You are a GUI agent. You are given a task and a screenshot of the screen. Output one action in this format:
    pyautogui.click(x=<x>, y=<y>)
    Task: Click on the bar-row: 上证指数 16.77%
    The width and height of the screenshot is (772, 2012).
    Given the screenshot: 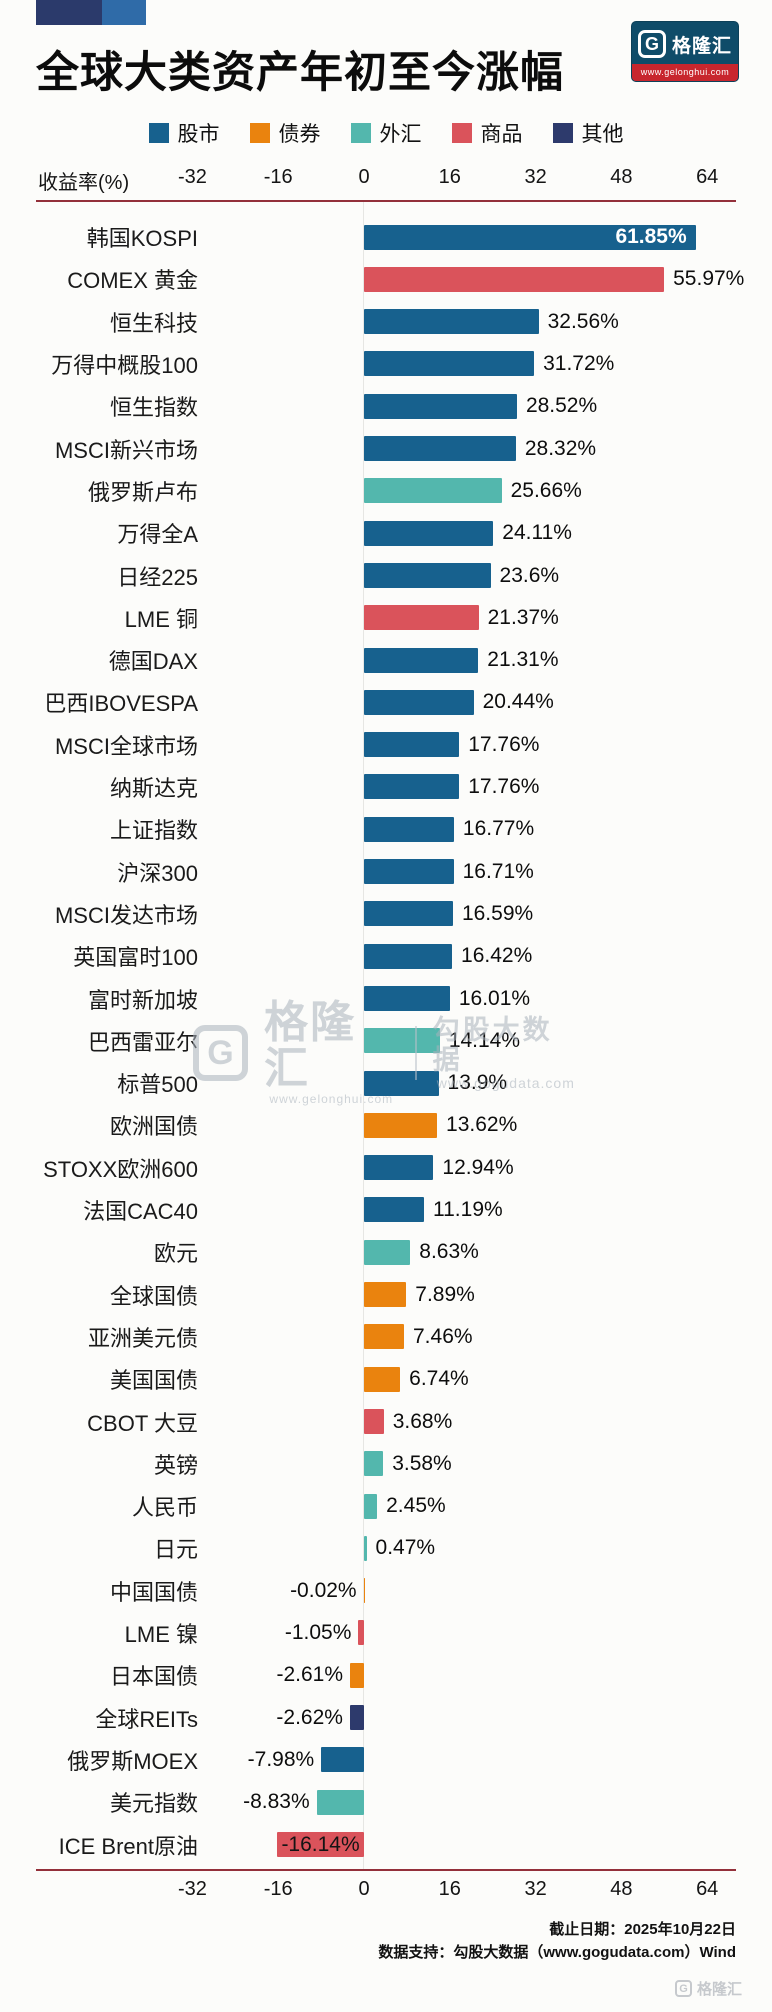 What is the action you would take?
    pyautogui.click(x=386, y=829)
    